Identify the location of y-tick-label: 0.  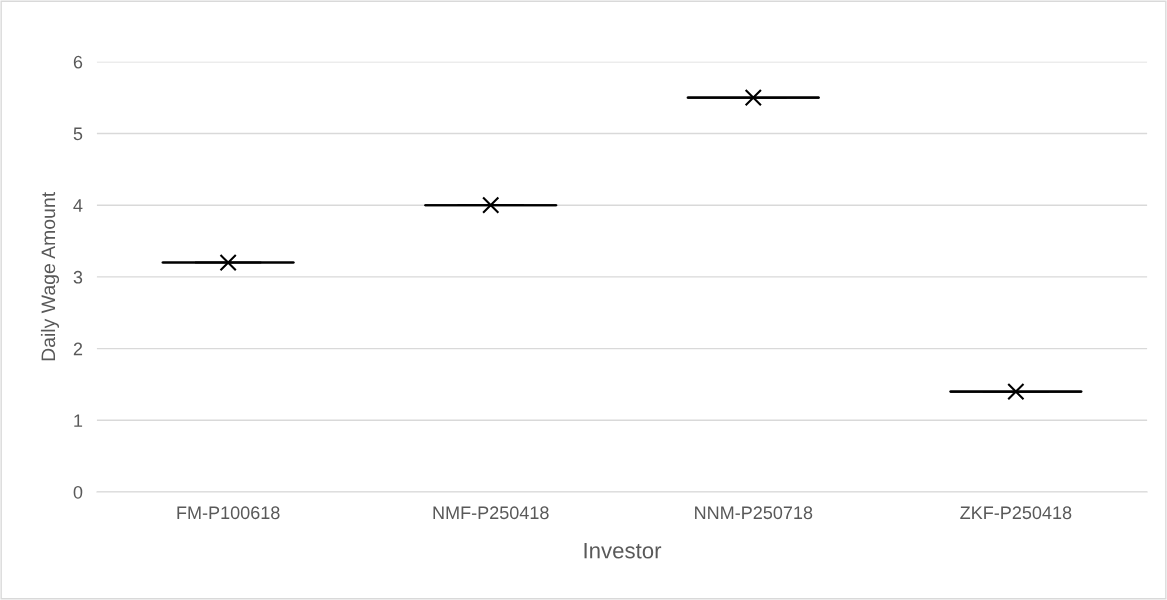
(78, 492).